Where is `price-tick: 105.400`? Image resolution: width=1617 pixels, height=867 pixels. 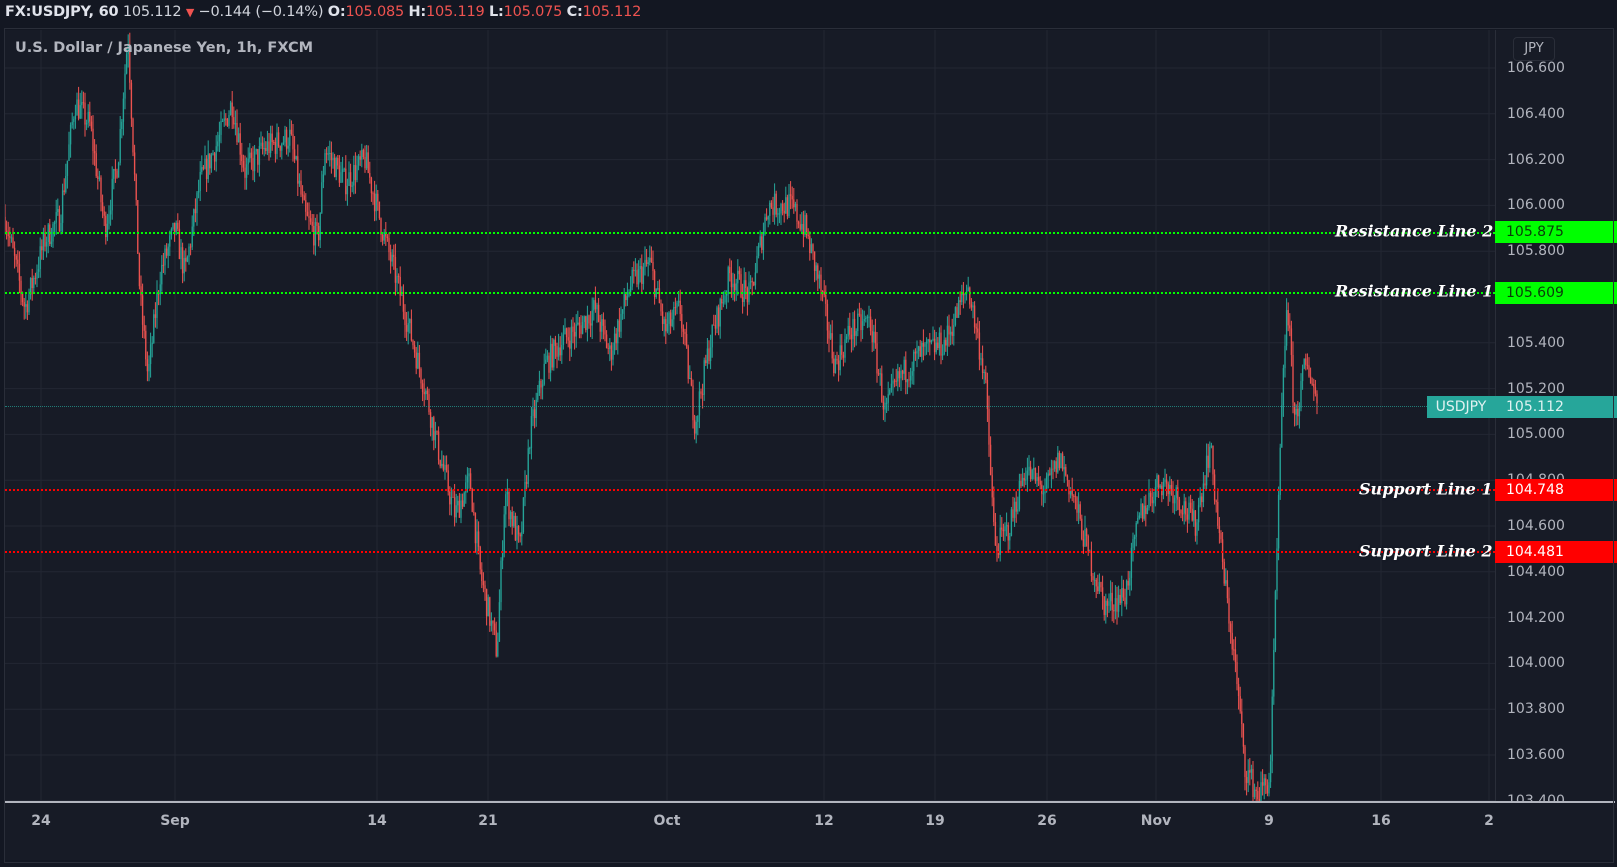 price-tick: 105.400 is located at coordinates (1536, 342).